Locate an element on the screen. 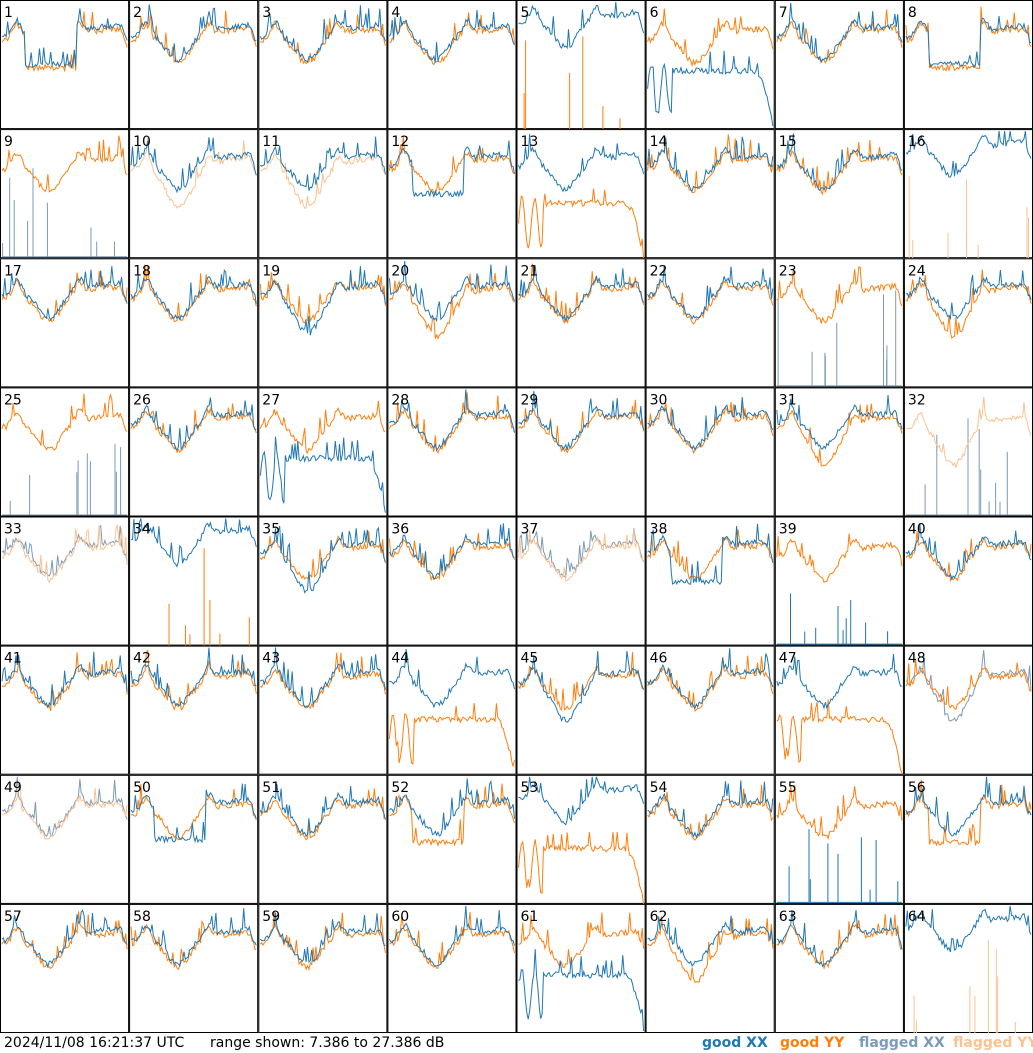 This screenshot has height=1053, width=1033. panel-33: 33 is located at coordinates (65, 581).